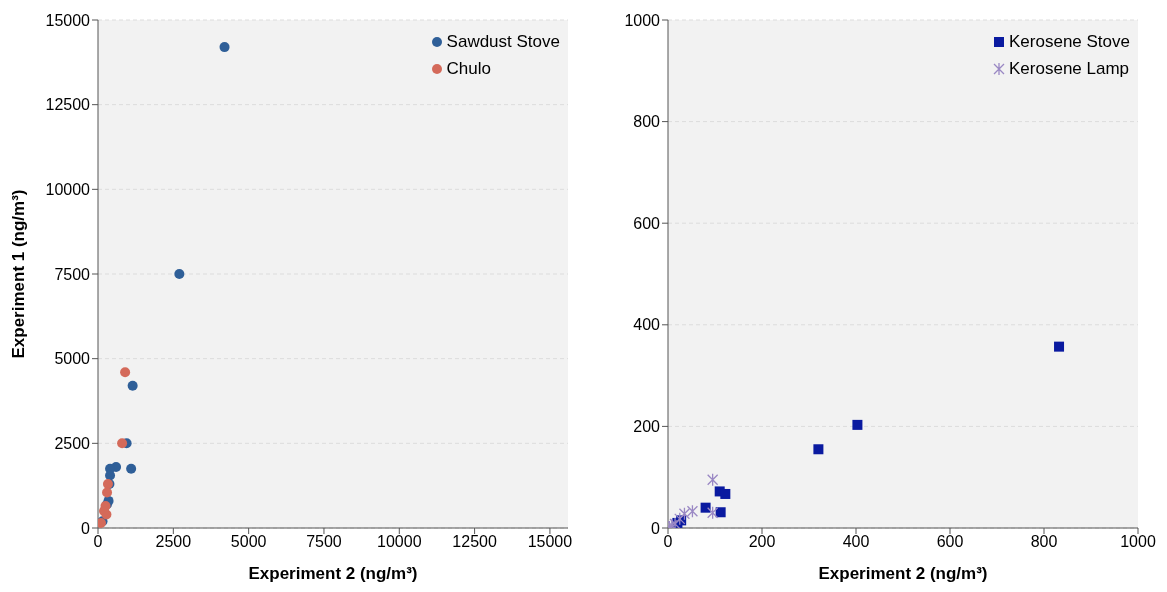 Image resolution: width=1167 pixels, height=592 pixels. Describe the element at coordinates (72, 444) in the screenshot. I see `y-tick-label: 2500` at that location.